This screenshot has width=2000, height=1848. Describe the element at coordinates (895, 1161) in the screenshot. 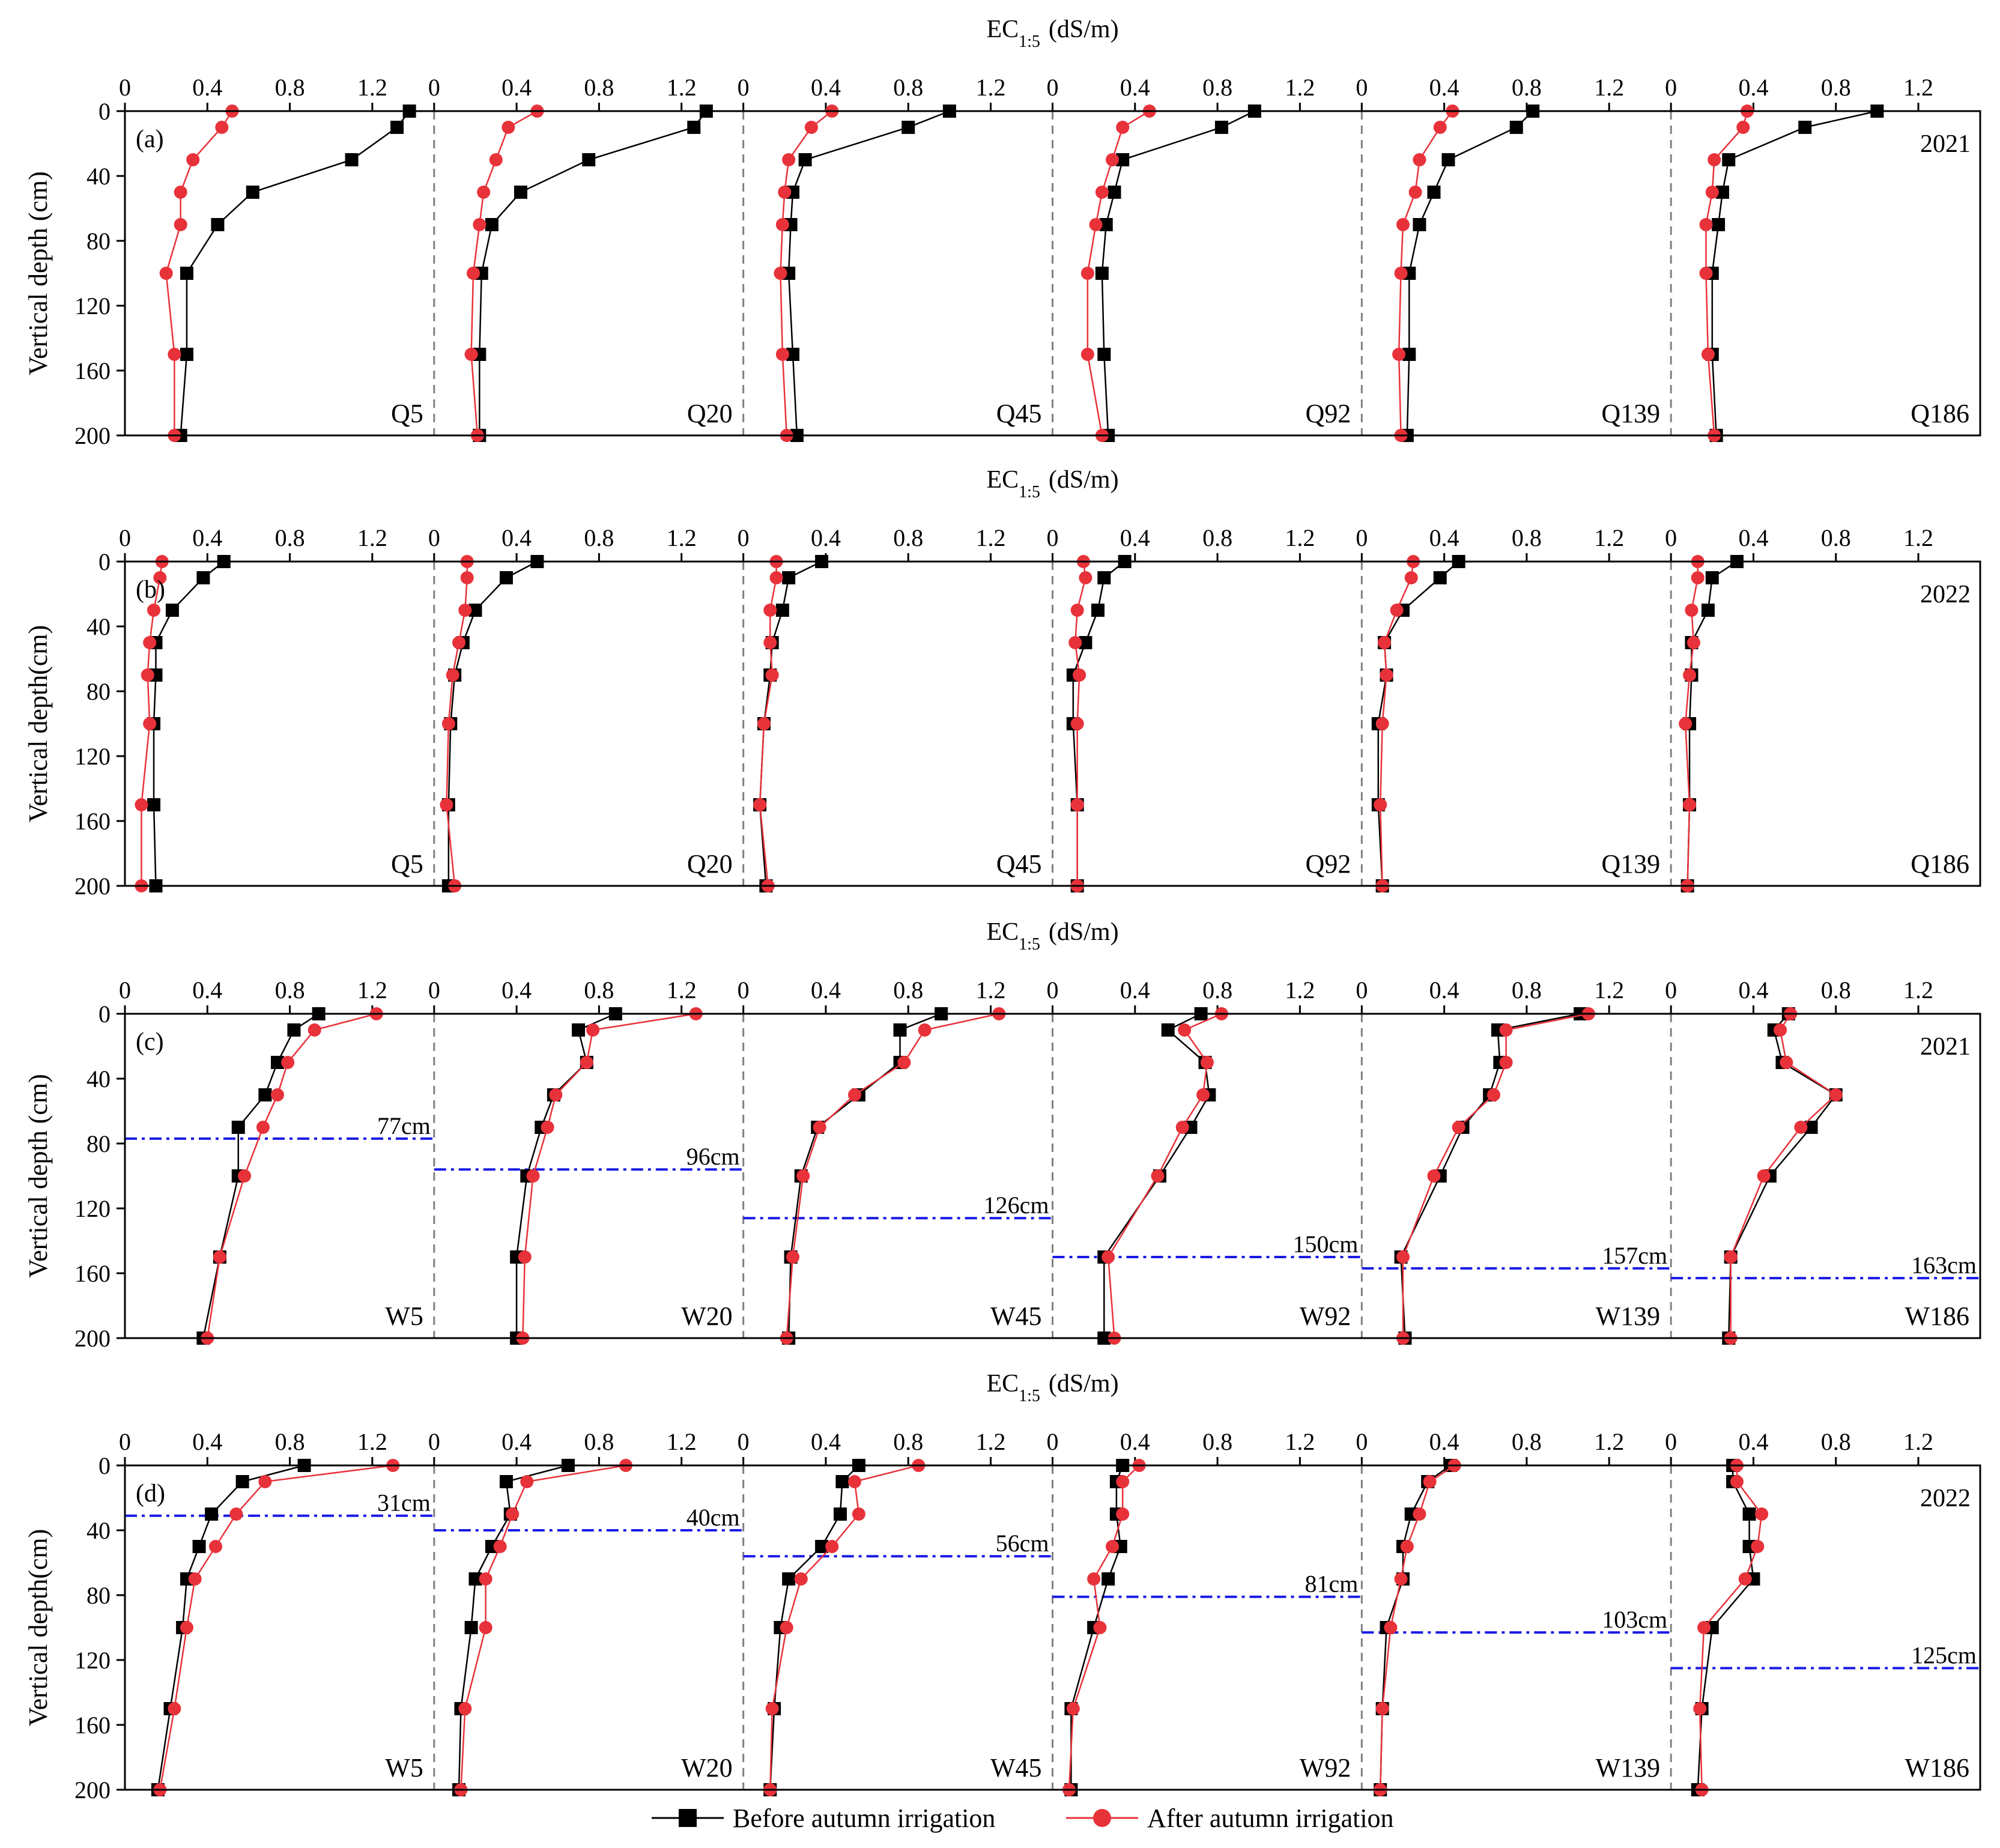

I see `subplot-W45: 0 0.4 0.8 1.2 126cm W45` at that location.